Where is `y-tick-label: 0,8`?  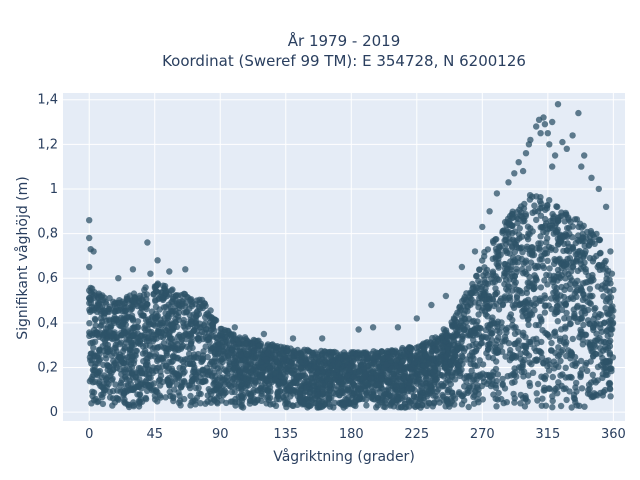
y-tick-label: 0,8 is located at coordinates (47, 234).